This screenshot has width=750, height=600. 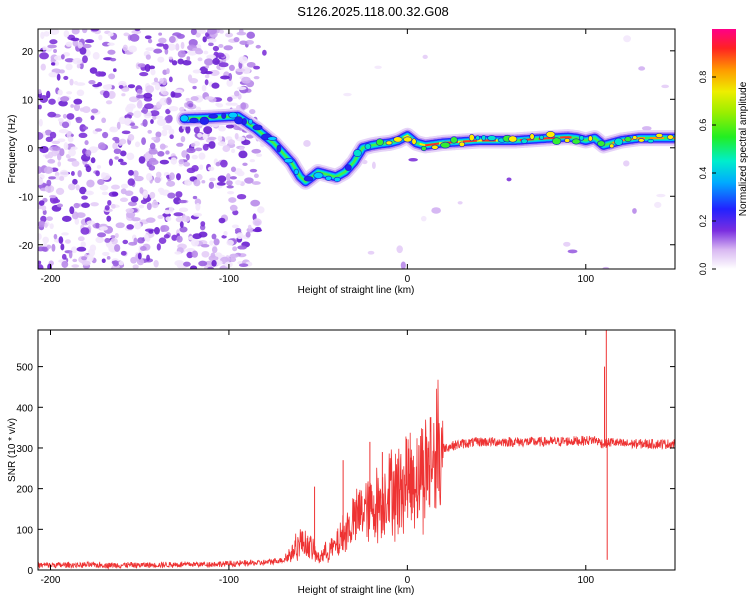 What do you see at coordinates (229, 580) in the screenshot?
I see `snr-xtick-label: -100` at bounding box center [229, 580].